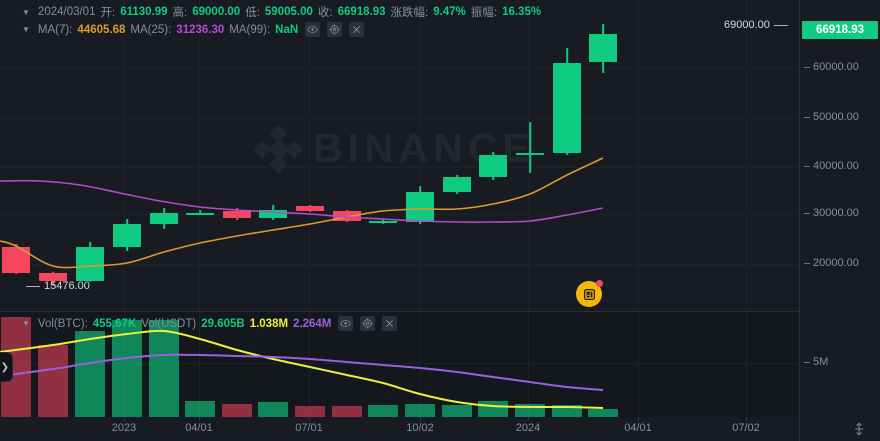 This screenshot has height=441, width=880. I want to click on ma-settings-gear-icon, so click(335, 29).